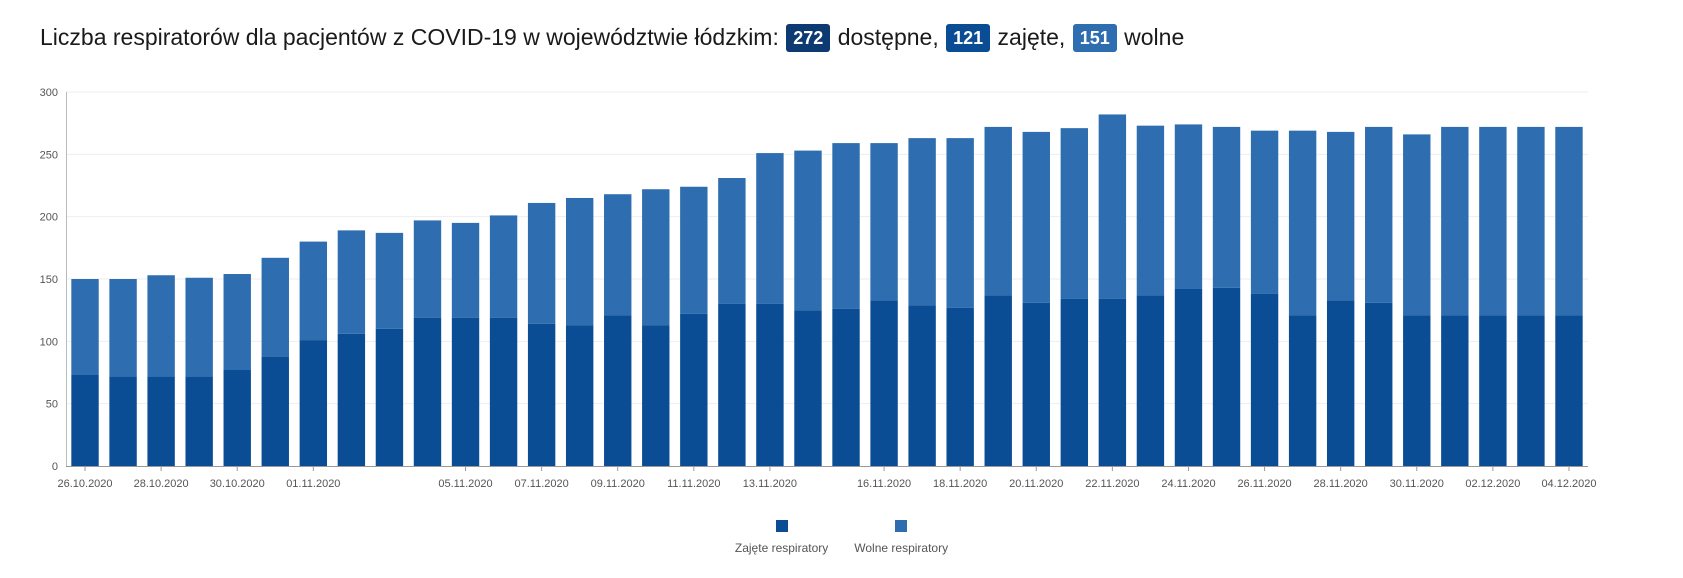  What do you see at coordinates (781, 537) in the screenshot?
I see `legend-item-occupied: Zajęte respiratory` at bounding box center [781, 537].